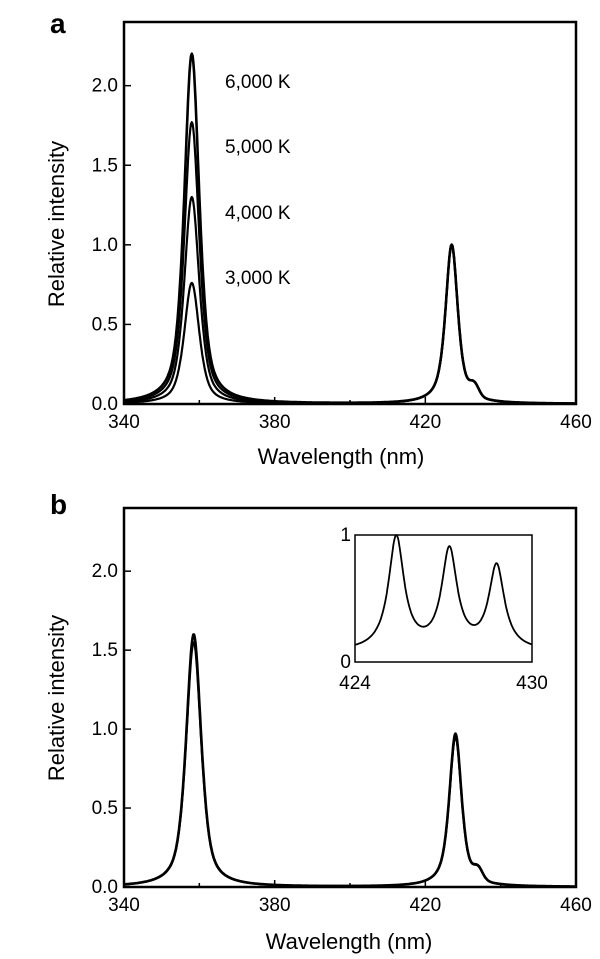 The height and width of the screenshot is (959, 600). Describe the element at coordinates (56, 224) in the screenshot. I see `panel-a-y-axis-title: Relative intensity` at that location.